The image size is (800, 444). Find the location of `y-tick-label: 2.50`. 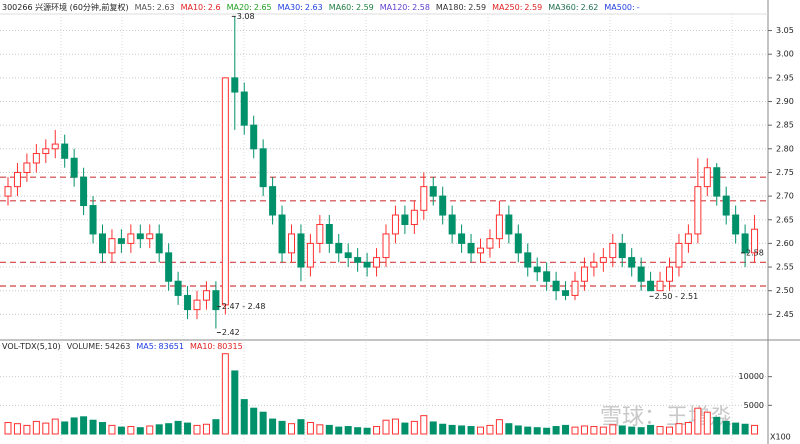

y-tick-label: 2.50 is located at coordinates (785, 290).